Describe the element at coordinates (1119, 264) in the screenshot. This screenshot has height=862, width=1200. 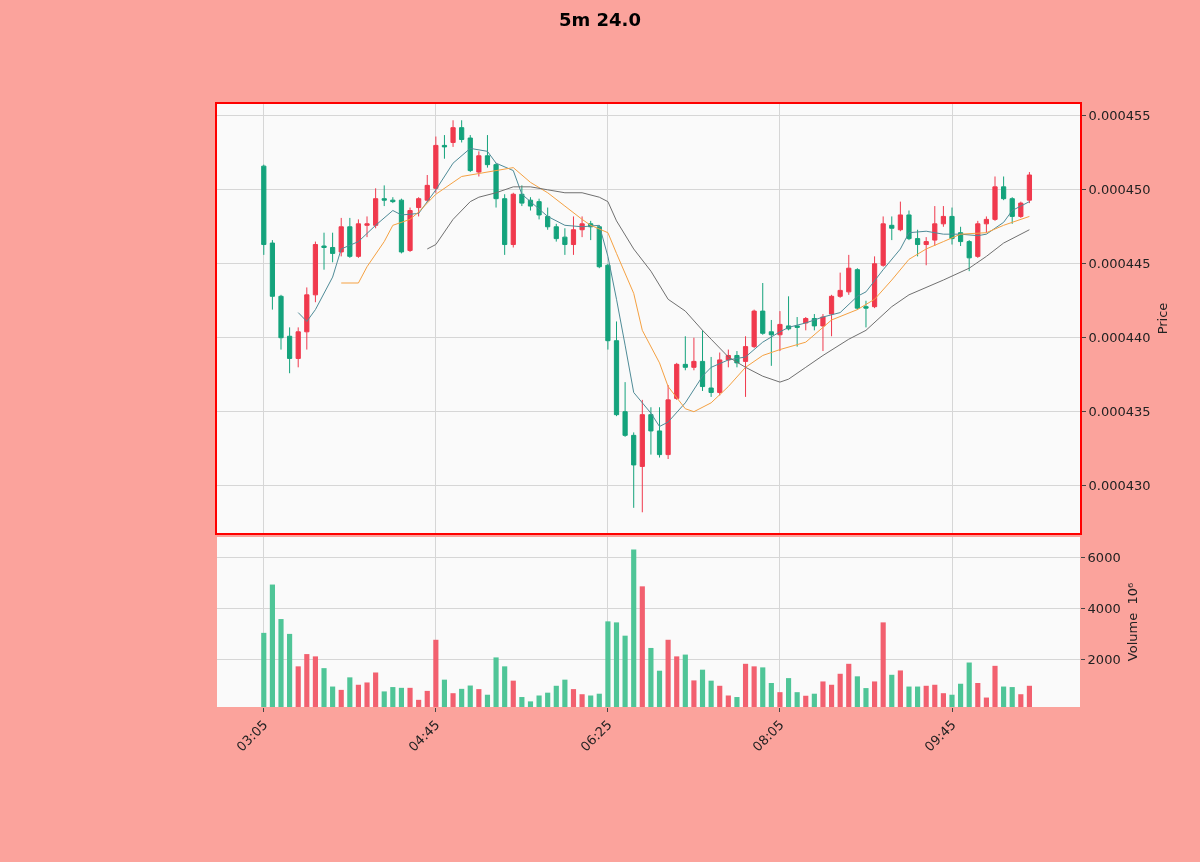
I see `y-tick-label: 0.000445` at that location.